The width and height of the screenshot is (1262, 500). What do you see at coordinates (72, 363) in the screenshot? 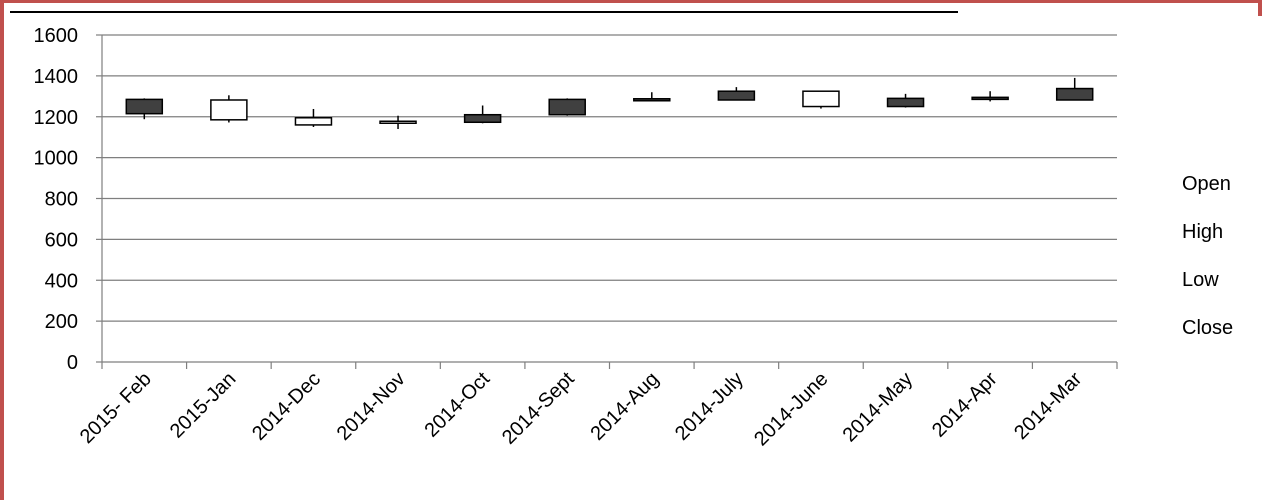
I see `y-axis-tick-label: 0` at bounding box center [72, 363].